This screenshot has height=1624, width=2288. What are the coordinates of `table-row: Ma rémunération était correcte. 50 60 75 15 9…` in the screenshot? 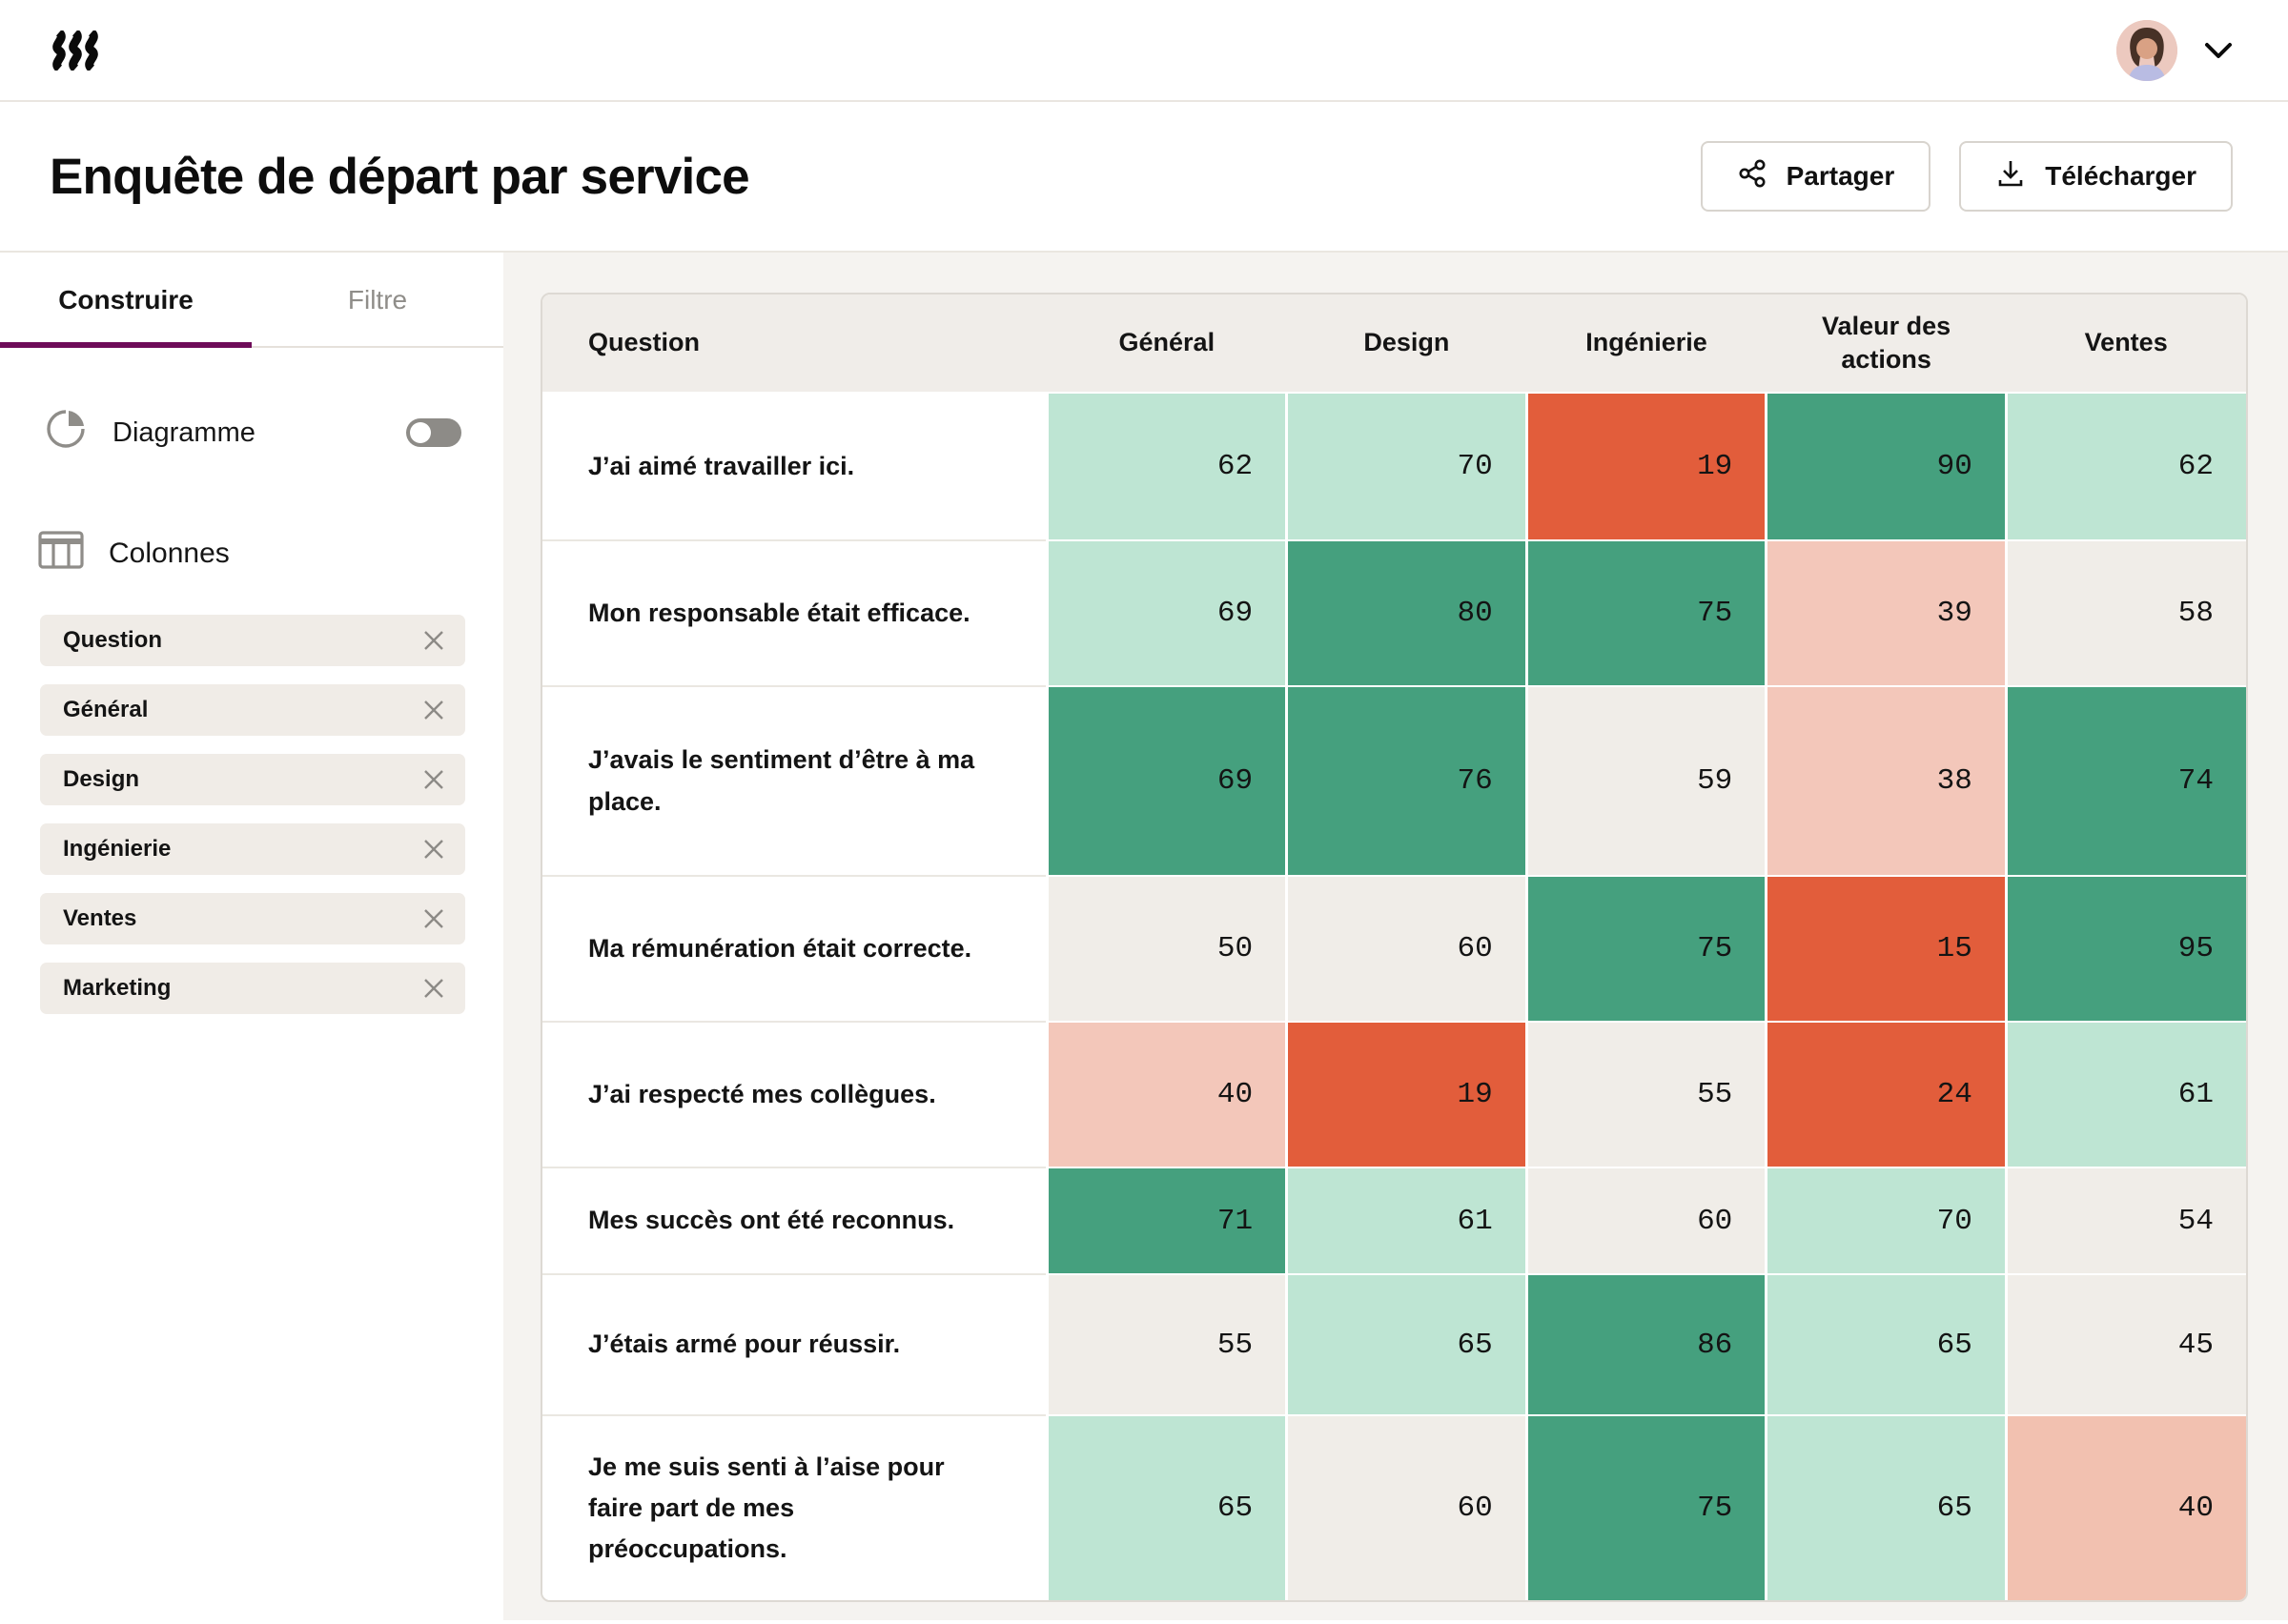 It's located at (1394, 948).